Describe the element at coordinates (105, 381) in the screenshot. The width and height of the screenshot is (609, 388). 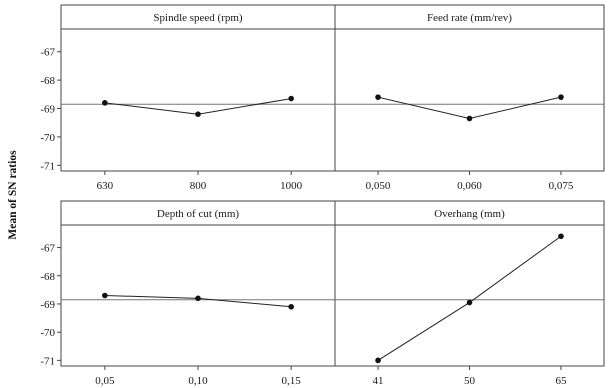
I see `x-tick-label: 0,05` at that location.